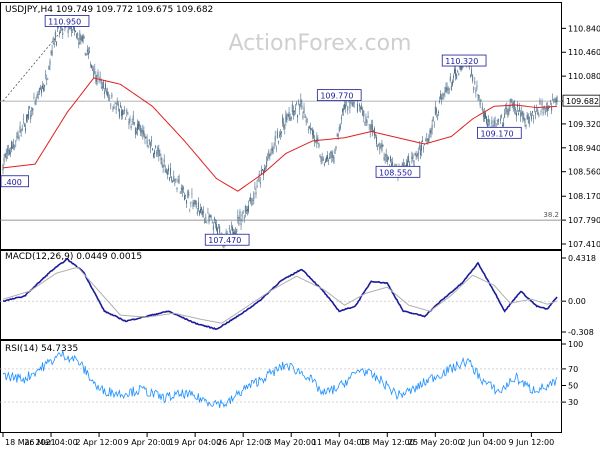 The image size is (600, 450). What do you see at coordinates (195, 442) in the screenshot?
I see `x-tick-label: 19 Apr 04:00` at bounding box center [195, 442].